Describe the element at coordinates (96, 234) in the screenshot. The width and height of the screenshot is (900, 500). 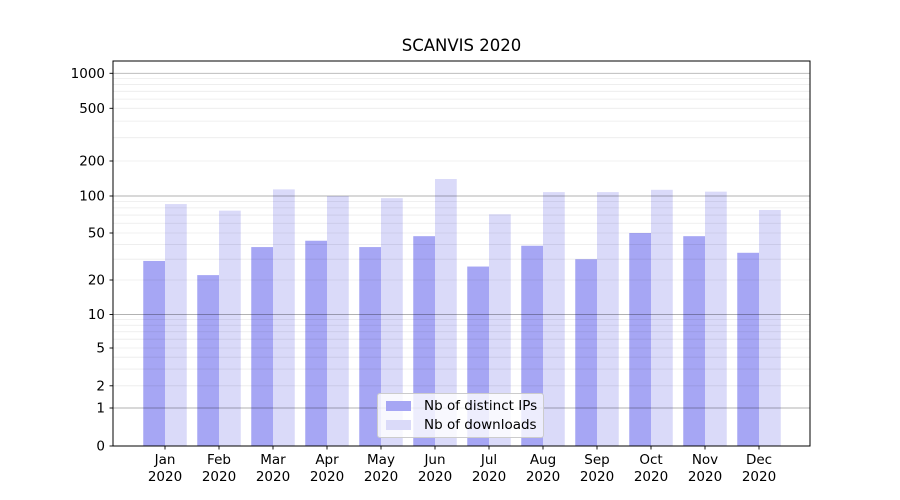
I see `y-tick-label: 50` at that location.